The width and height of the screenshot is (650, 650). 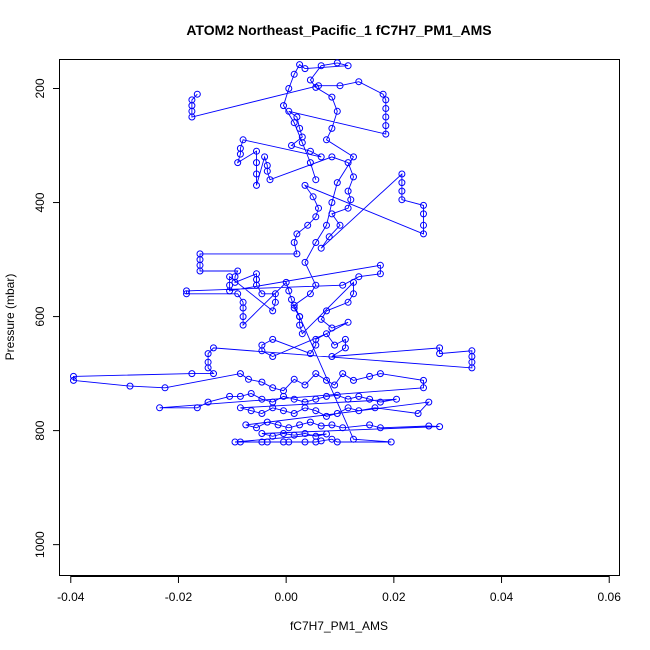 I want to click on y-tick-label: 400, so click(x=40, y=202).